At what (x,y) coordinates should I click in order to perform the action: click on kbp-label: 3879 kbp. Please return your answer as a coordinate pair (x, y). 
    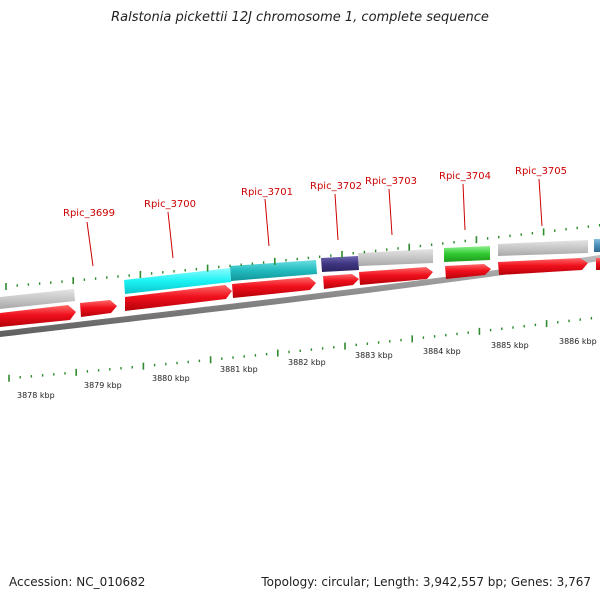
    Looking at the image, I should click on (103, 385).